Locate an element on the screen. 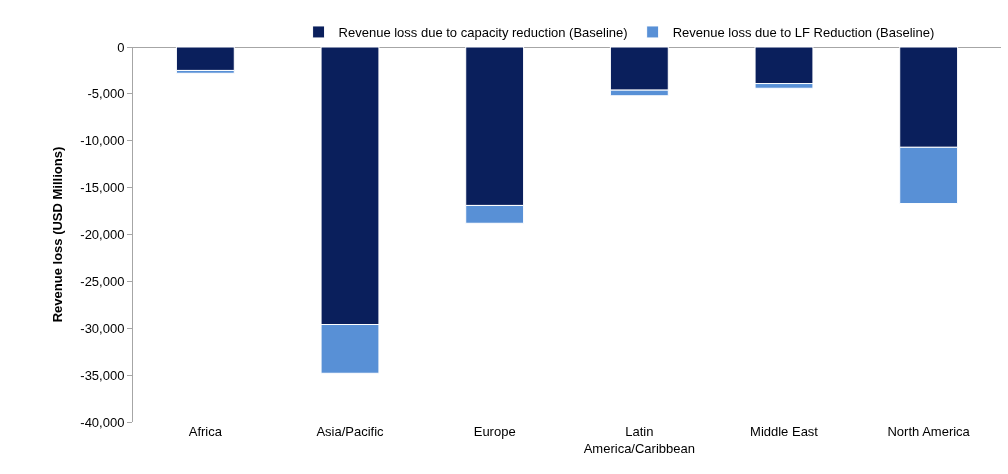 The width and height of the screenshot is (1008, 474). x-tick-label: Middle East is located at coordinates (784, 431).